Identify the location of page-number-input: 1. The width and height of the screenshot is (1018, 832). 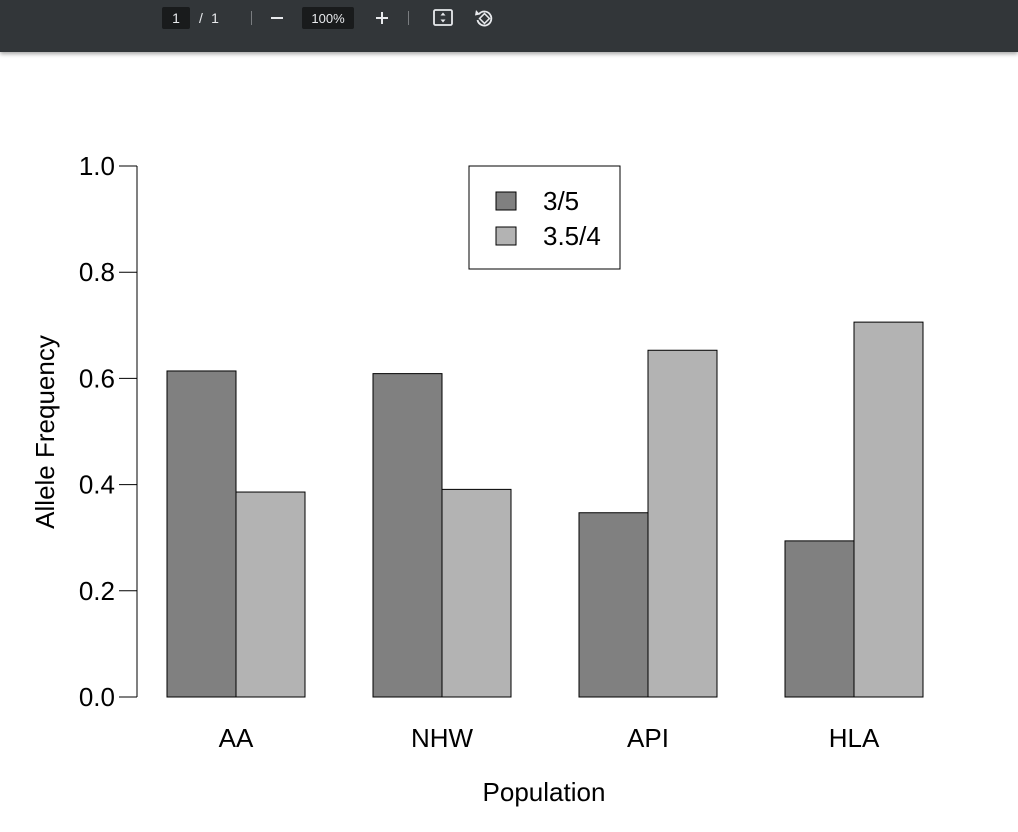
(176, 18).